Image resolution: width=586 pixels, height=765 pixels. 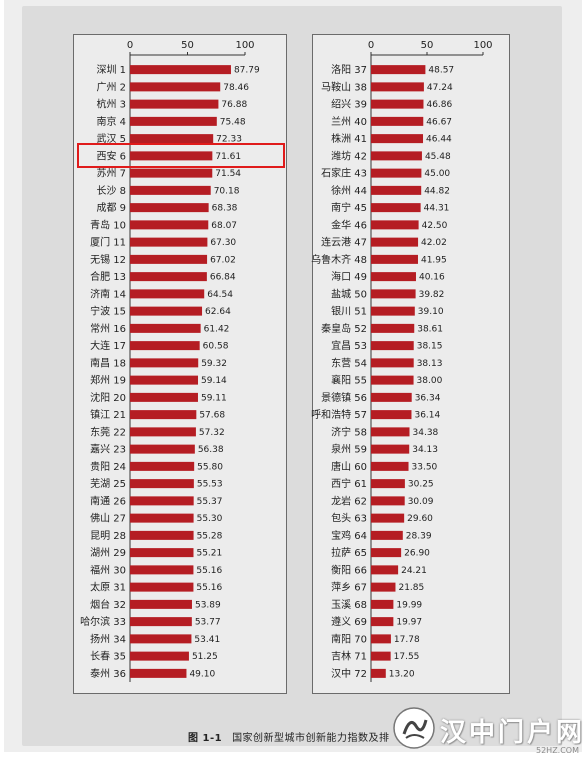 I want to click on data-label: 62.64, so click(x=218, y=312).